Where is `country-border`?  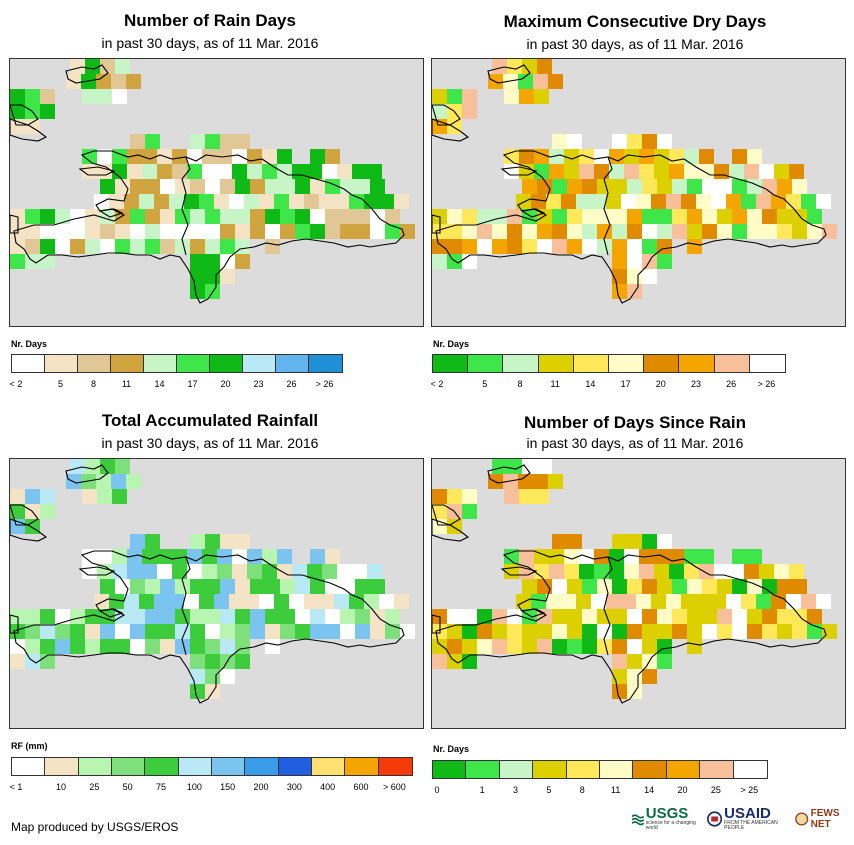
country-border is located at coordinates (186, 606).